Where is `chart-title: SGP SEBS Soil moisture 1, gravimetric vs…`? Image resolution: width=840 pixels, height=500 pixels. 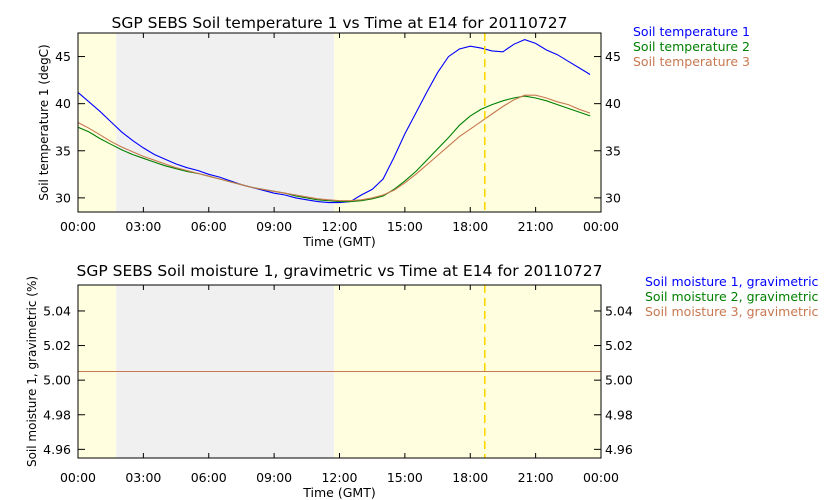
chart-title: SGP SEBS Soil moisture 1, gravimetric vs… is located at coordinates (340, 271).